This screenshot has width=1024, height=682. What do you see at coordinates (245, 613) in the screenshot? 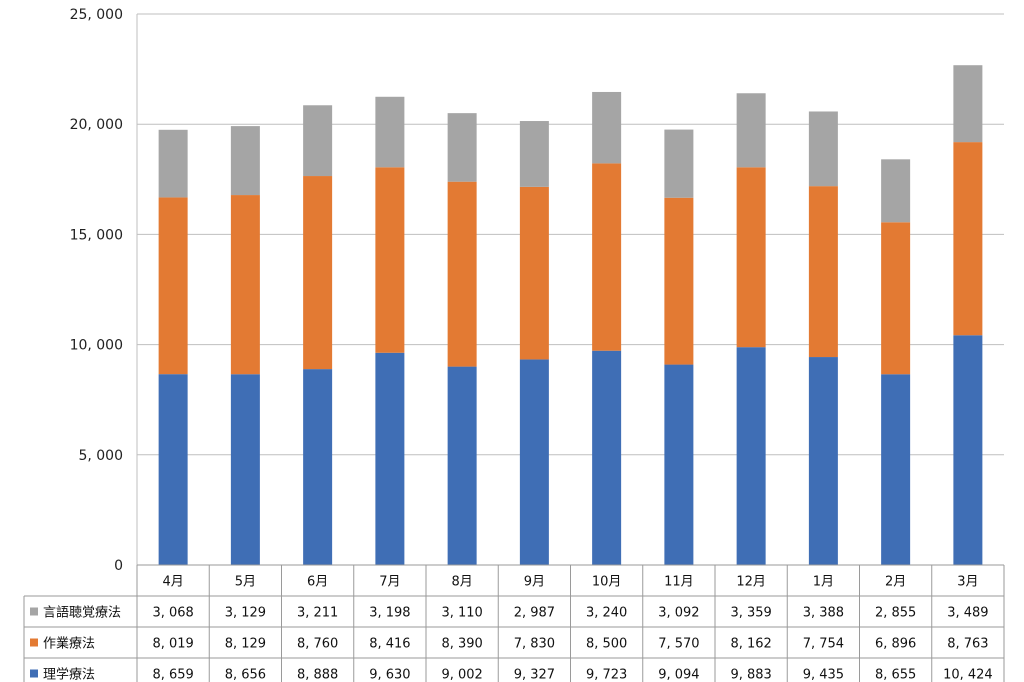
I see `data-label: 3, 129` at bounding box center [245, 613].